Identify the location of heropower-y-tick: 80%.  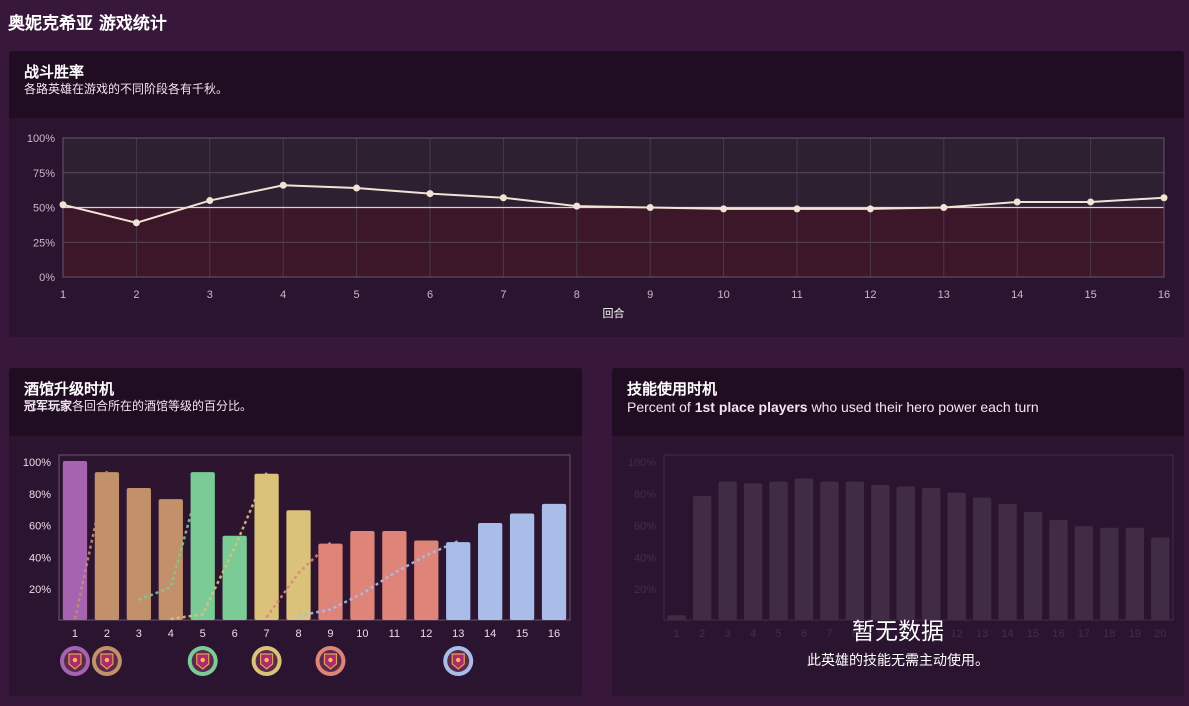
(645, 495).